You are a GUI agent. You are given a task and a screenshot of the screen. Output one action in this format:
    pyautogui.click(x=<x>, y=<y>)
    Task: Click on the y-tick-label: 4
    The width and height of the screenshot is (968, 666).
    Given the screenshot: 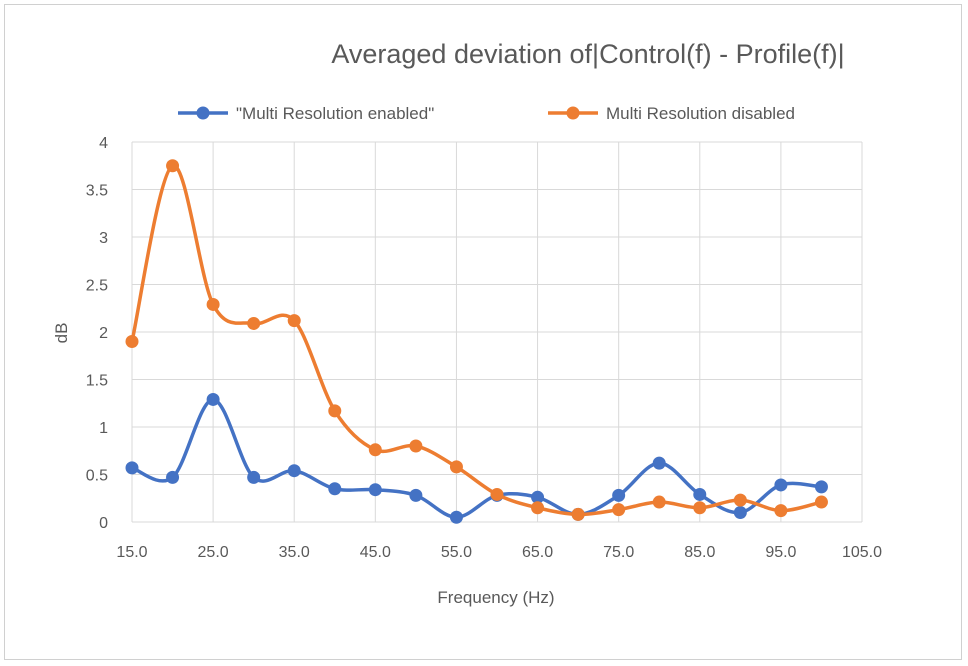 What is the action you would take?
    pyautogui.click(x=103, y=143)
    